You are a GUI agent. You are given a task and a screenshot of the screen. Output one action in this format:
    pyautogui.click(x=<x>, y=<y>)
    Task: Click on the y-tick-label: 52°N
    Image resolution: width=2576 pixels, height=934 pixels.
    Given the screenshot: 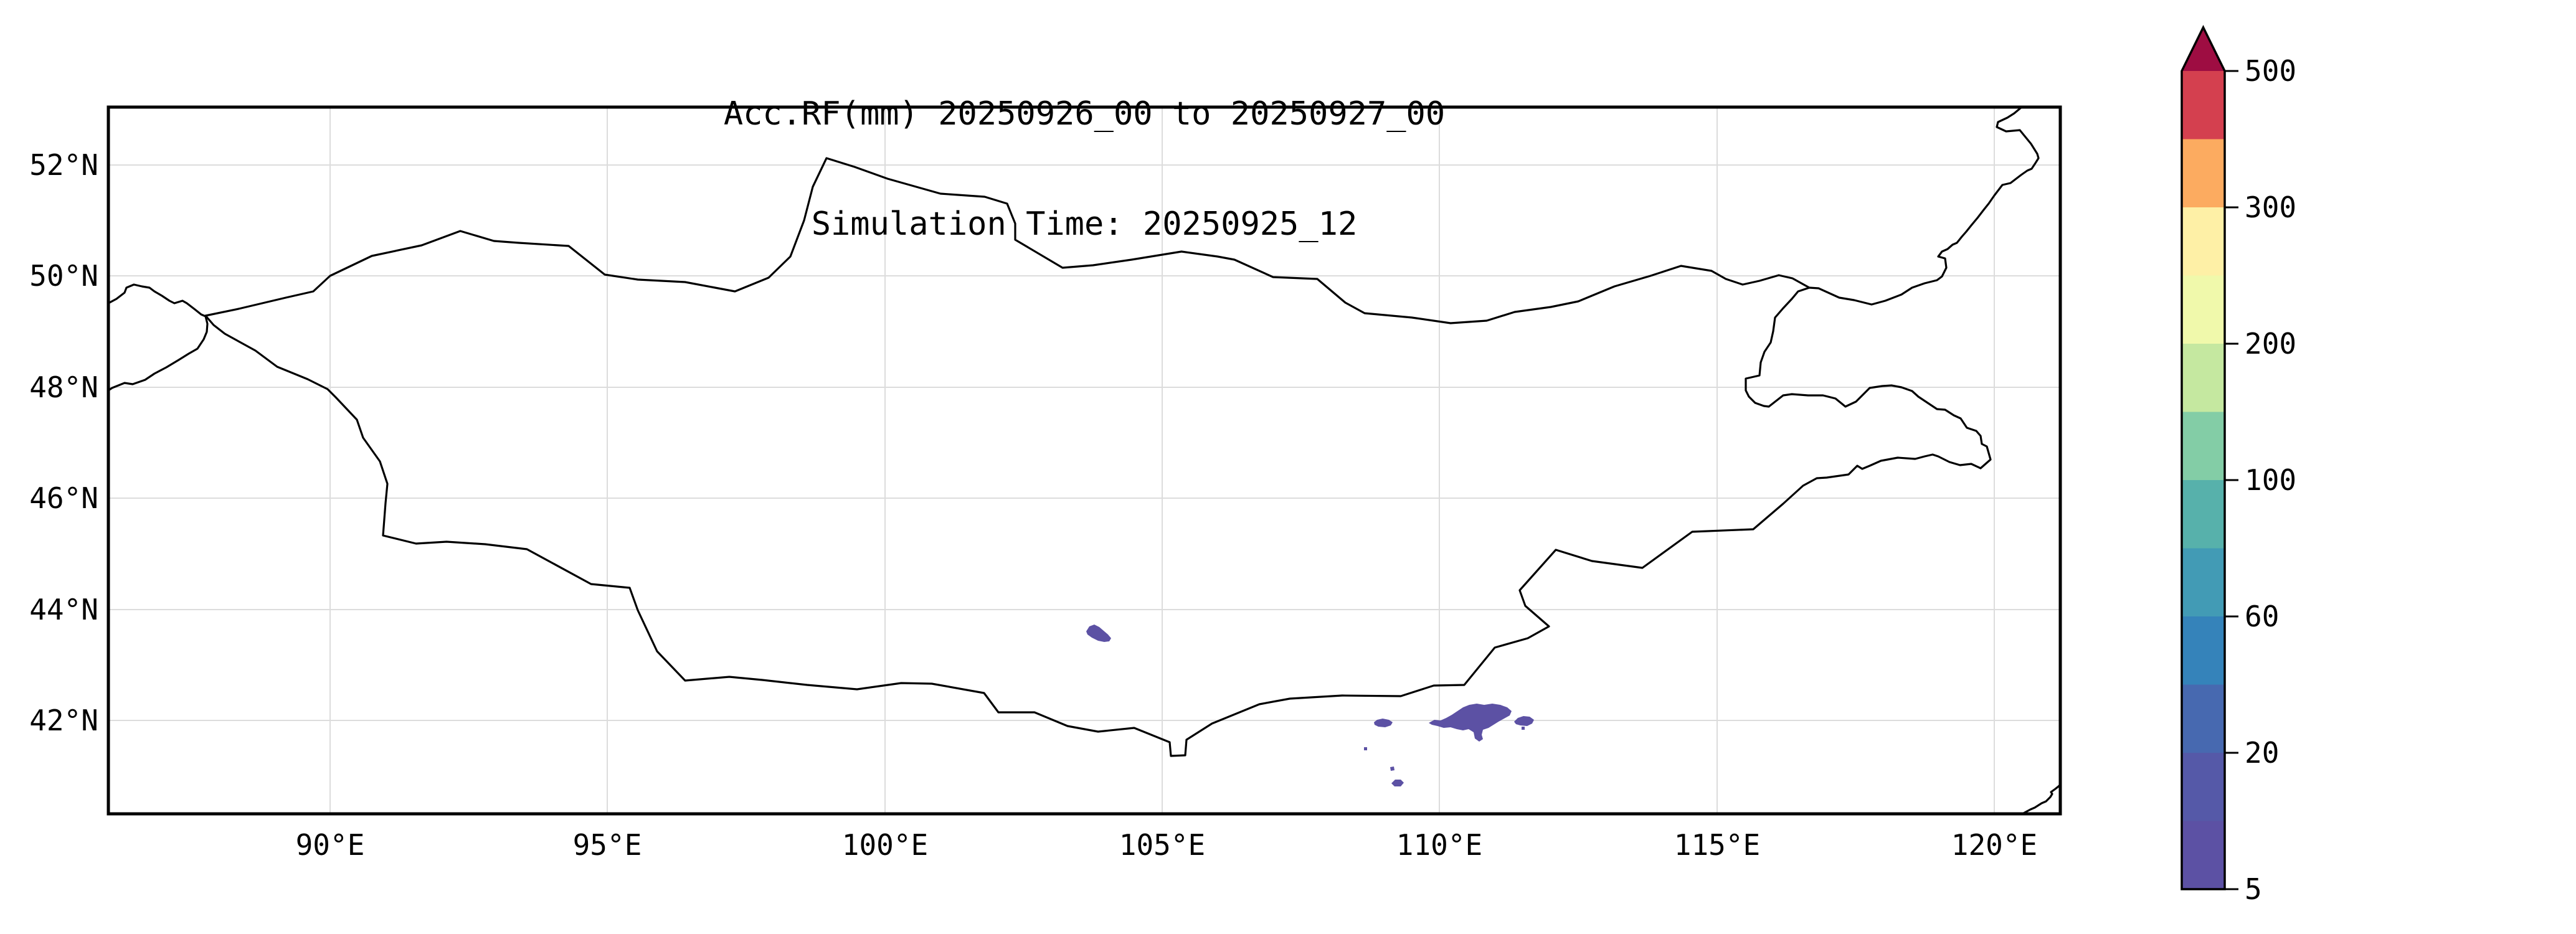 What is the action you would take?
    pyautogui.click(x=64, y=165)
    